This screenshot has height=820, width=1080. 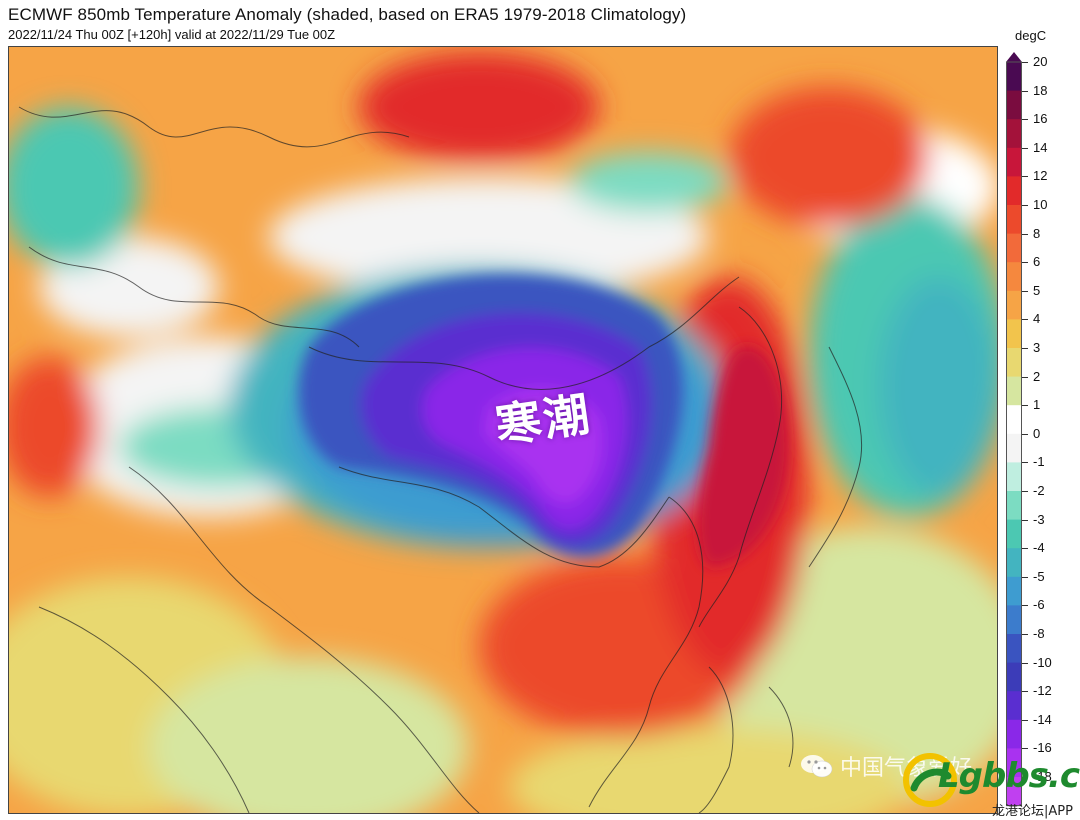 I want to click on colorbar-tick-label: 3, so click(x=1037, y=347).